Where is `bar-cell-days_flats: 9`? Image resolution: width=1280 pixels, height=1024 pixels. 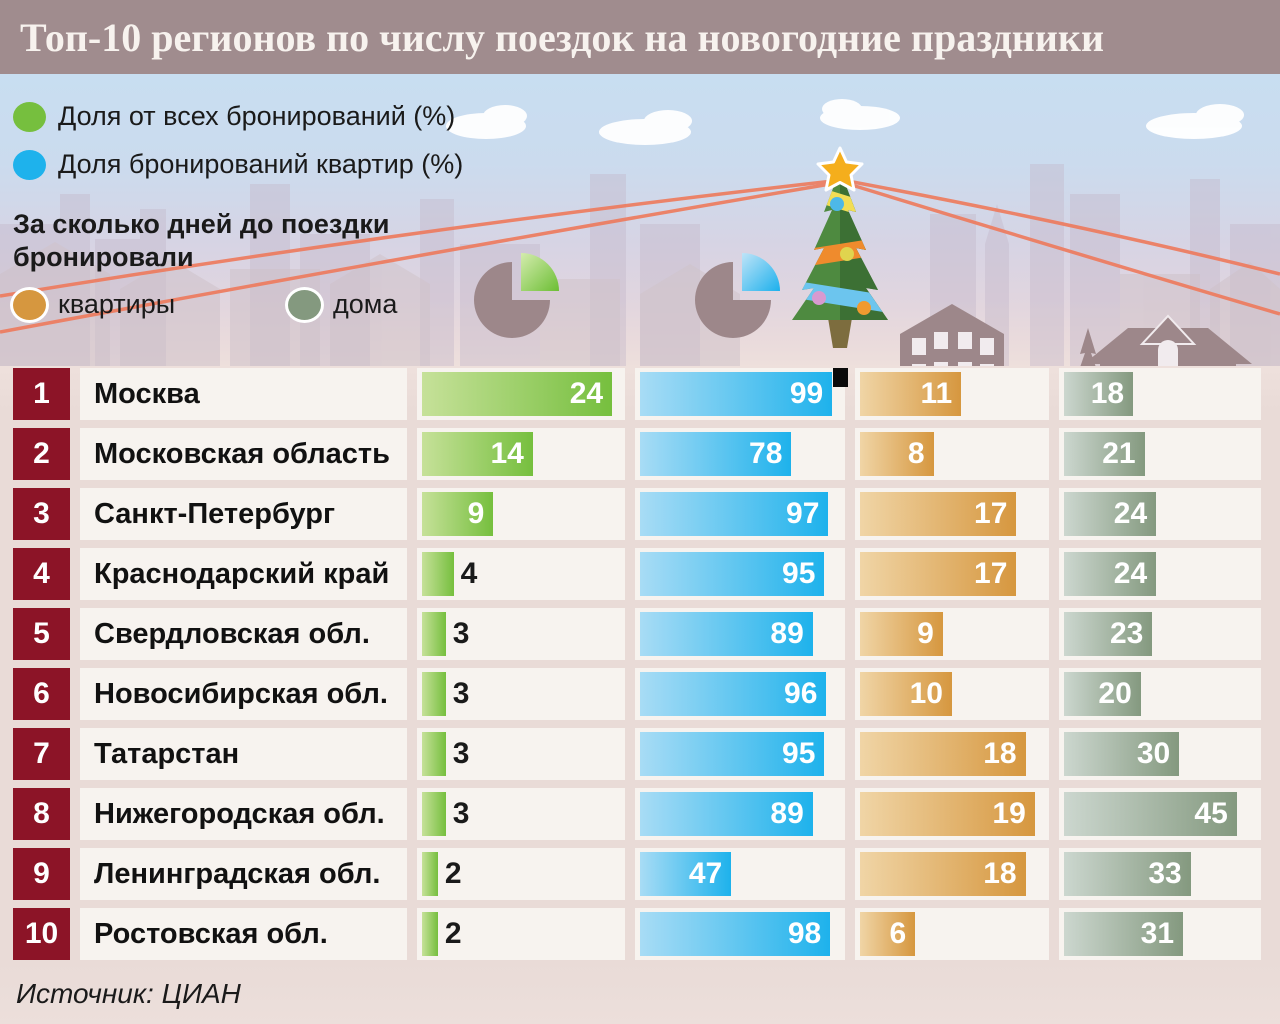 bar-cell-days_flats: 9 is located at coordinates (952, 634).